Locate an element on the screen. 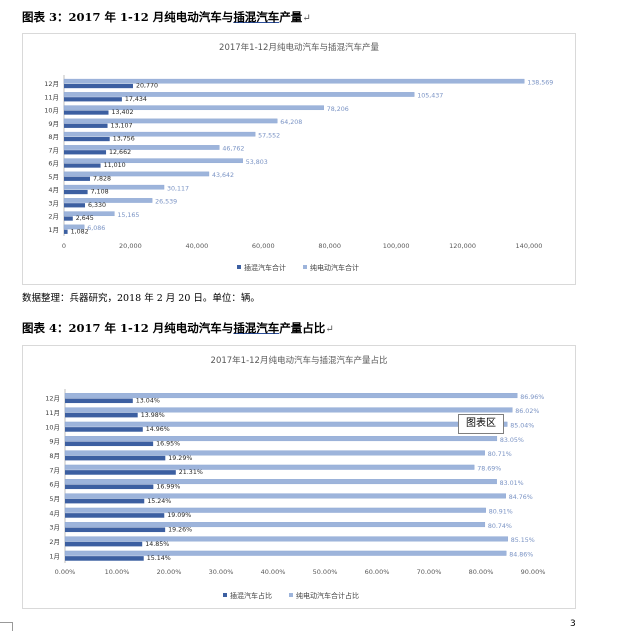 The width and height of the screenshot is (625, 631). data-label: 43,642 is located at coordinates (223, 175).